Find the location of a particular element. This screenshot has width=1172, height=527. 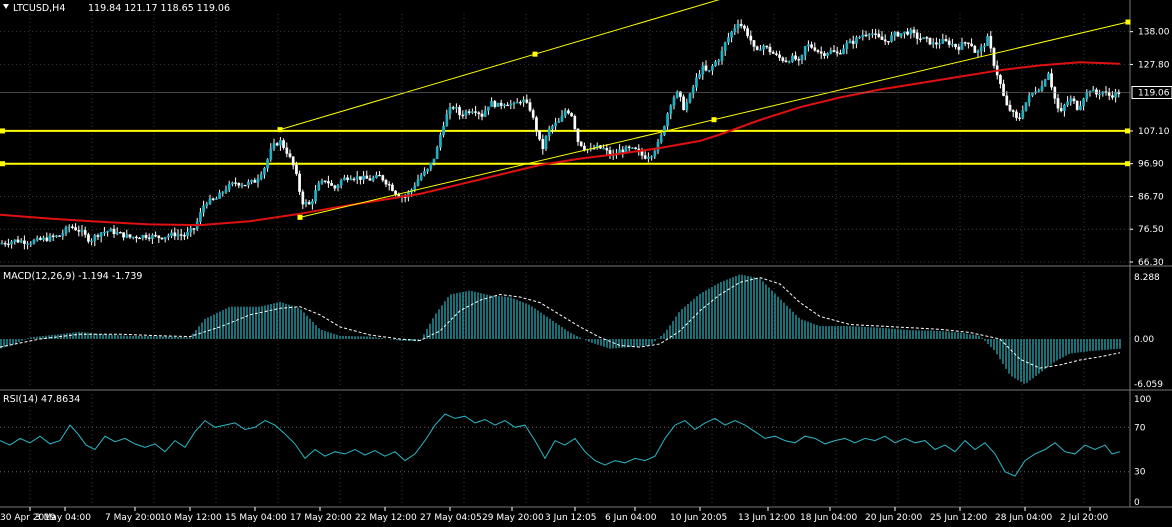

symbol-label: LTCUSD,H4 is located at coordinates (39, 8).